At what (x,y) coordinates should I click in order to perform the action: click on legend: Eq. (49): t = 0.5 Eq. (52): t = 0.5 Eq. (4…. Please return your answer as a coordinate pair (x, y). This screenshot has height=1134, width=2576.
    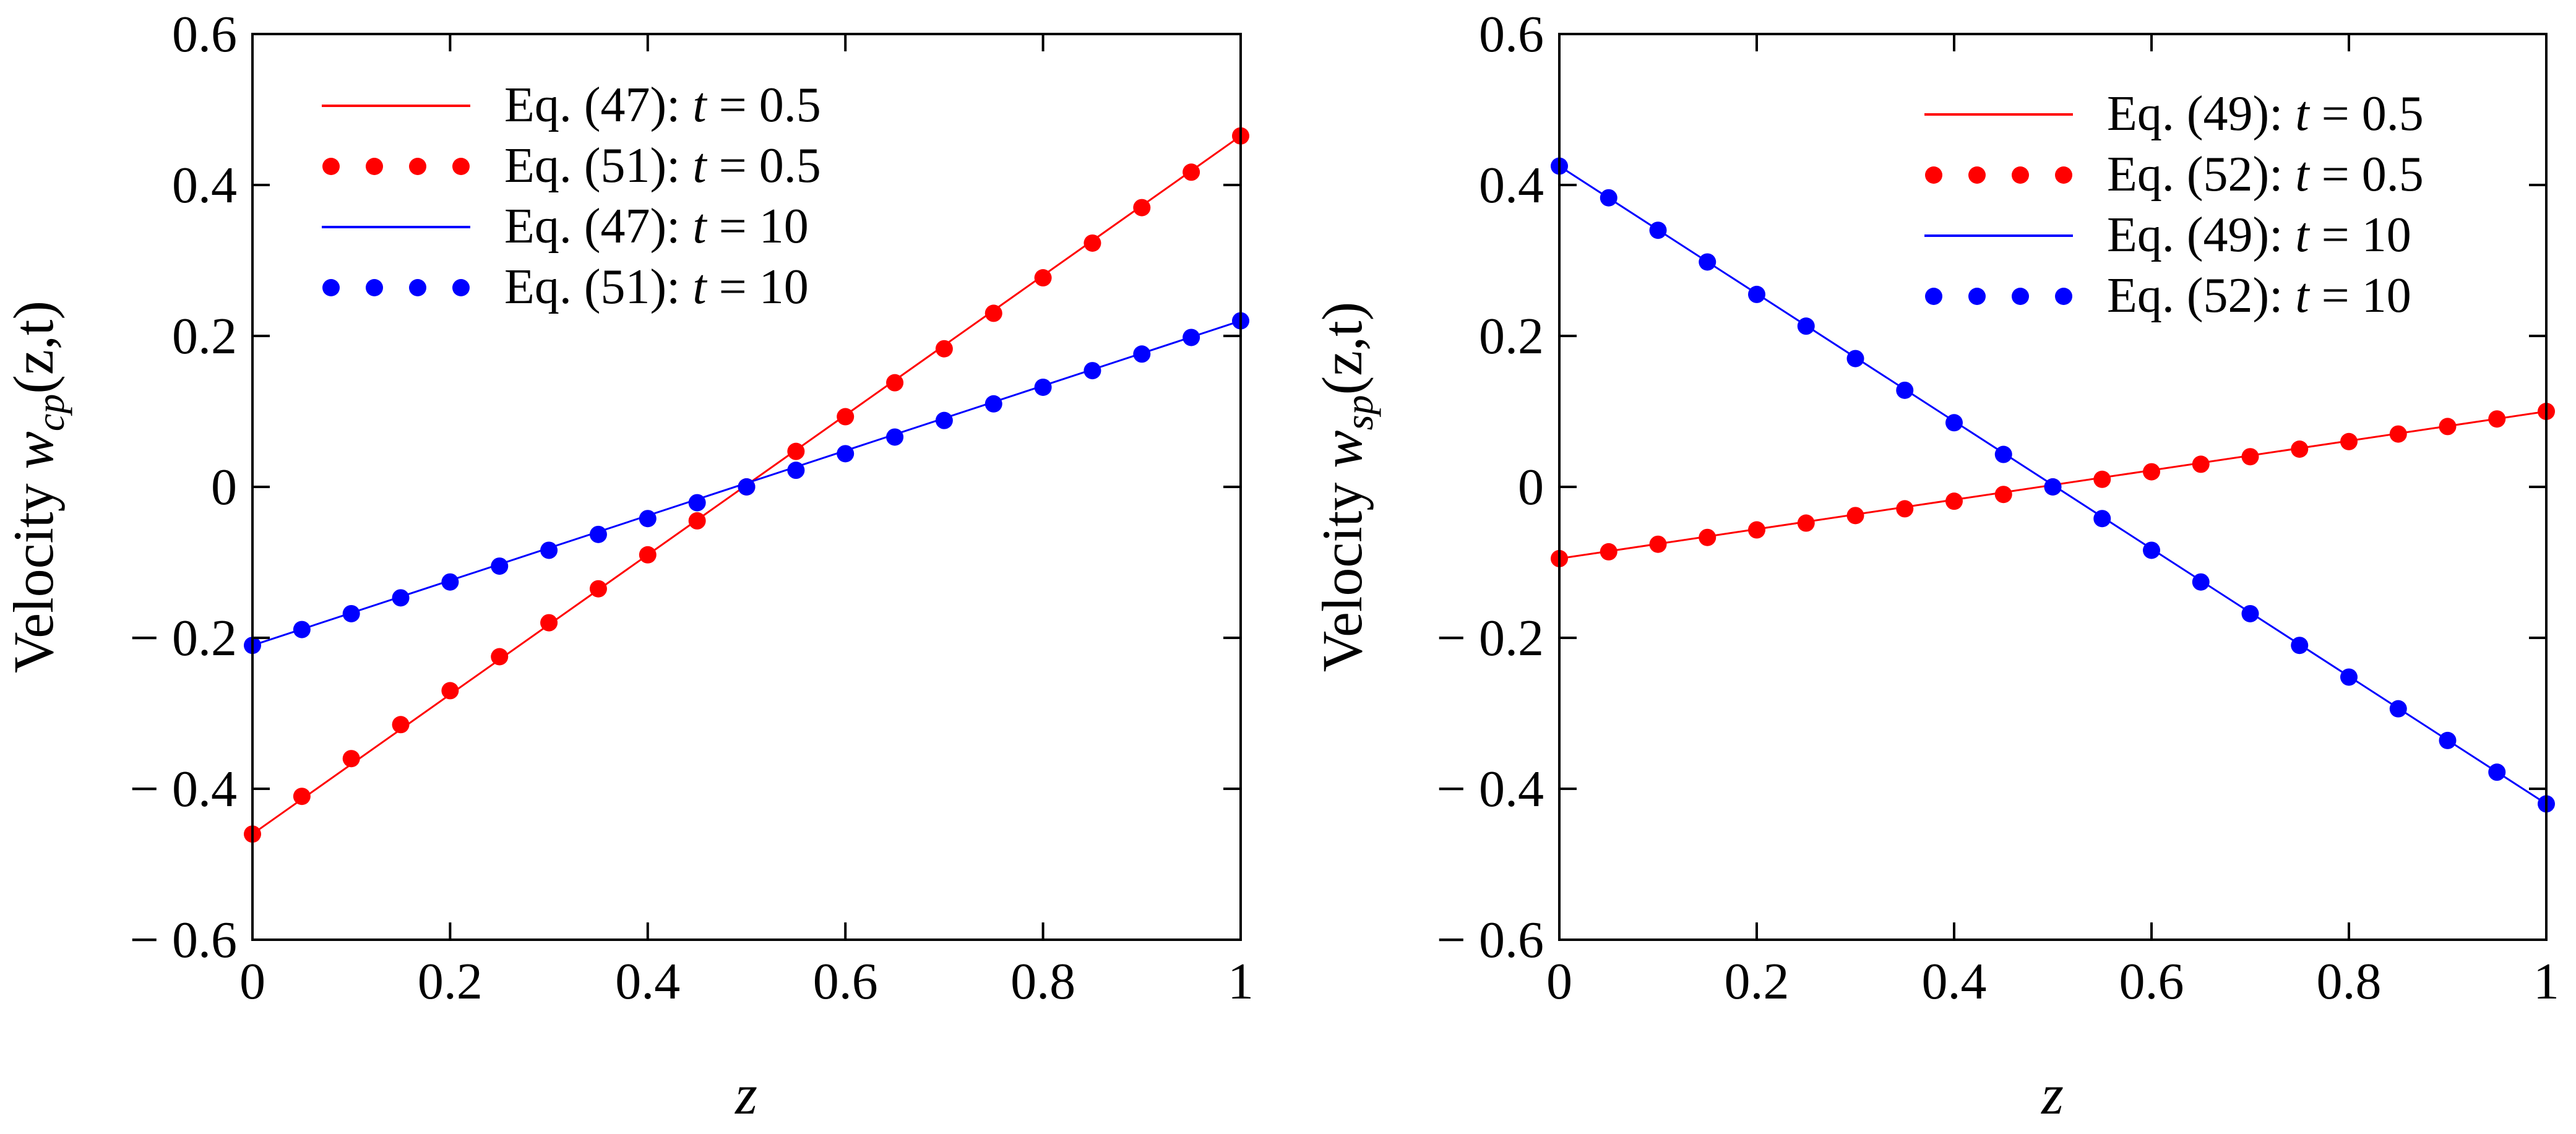
    Looking at the image, I should click on (2174, 205).